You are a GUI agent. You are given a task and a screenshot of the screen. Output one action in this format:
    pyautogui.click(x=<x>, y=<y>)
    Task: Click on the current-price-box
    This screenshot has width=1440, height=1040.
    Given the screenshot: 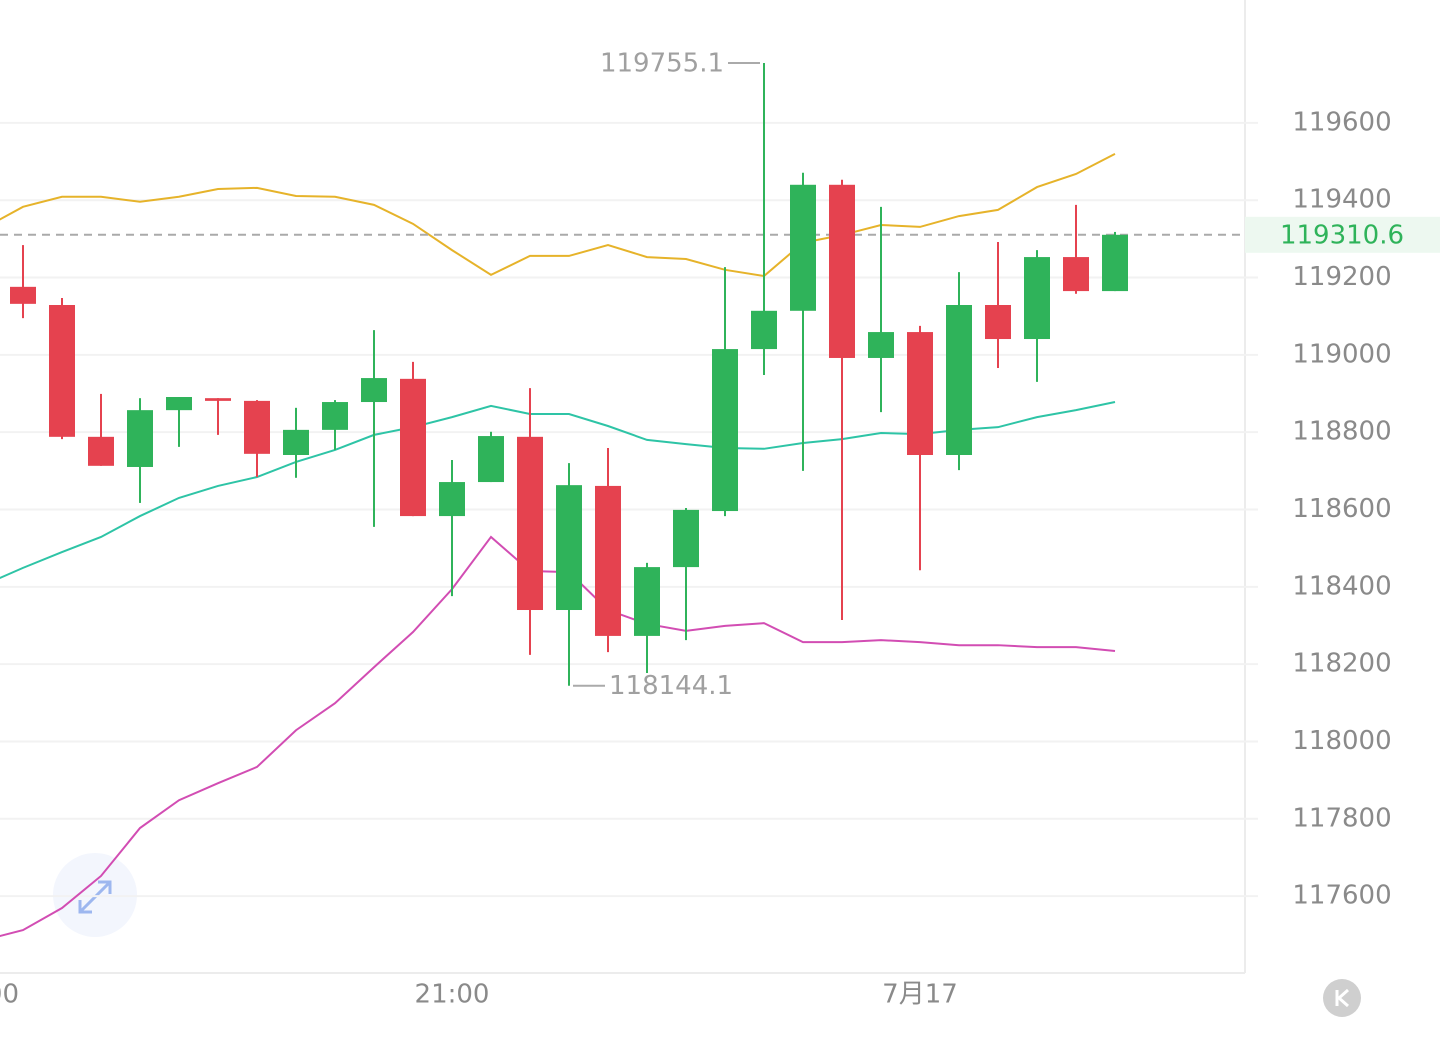 What is the action you would take?
    pyautogui.click(x=1342, y=234)
    